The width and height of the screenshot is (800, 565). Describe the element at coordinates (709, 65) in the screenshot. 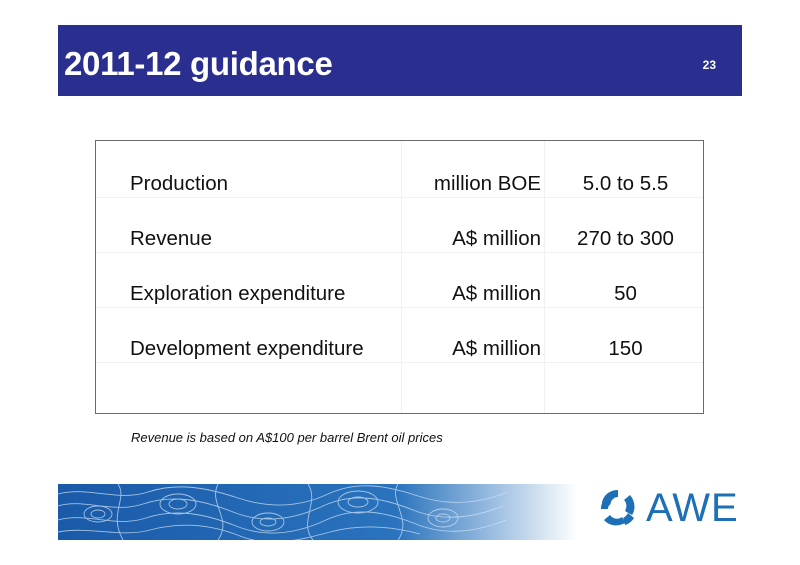

I see `page-number: 23` at that location.